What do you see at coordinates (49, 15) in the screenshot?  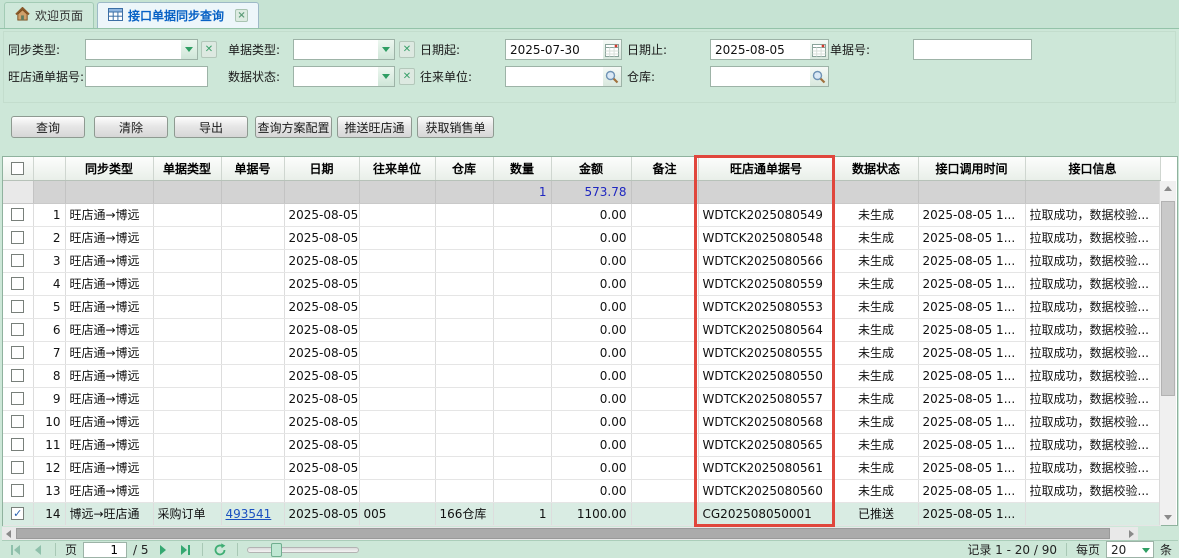 I see `tab-welcome: 欢迎页面` at bounding box center [49, 15].